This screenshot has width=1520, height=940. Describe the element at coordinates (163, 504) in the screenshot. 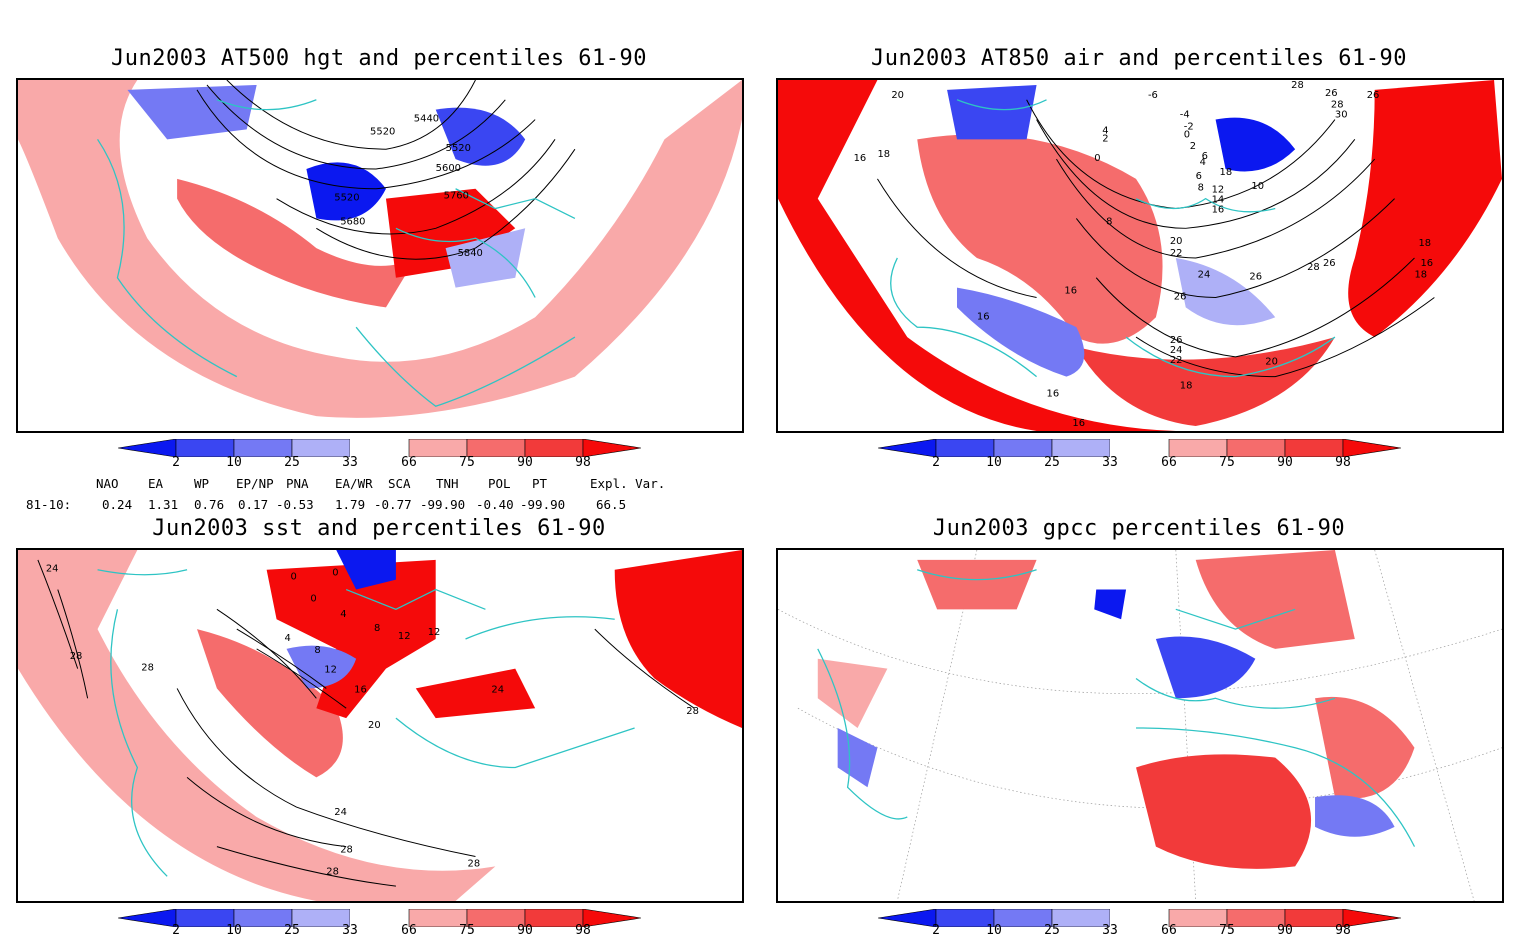

I see `index-value-ea: 1.31` at that location.